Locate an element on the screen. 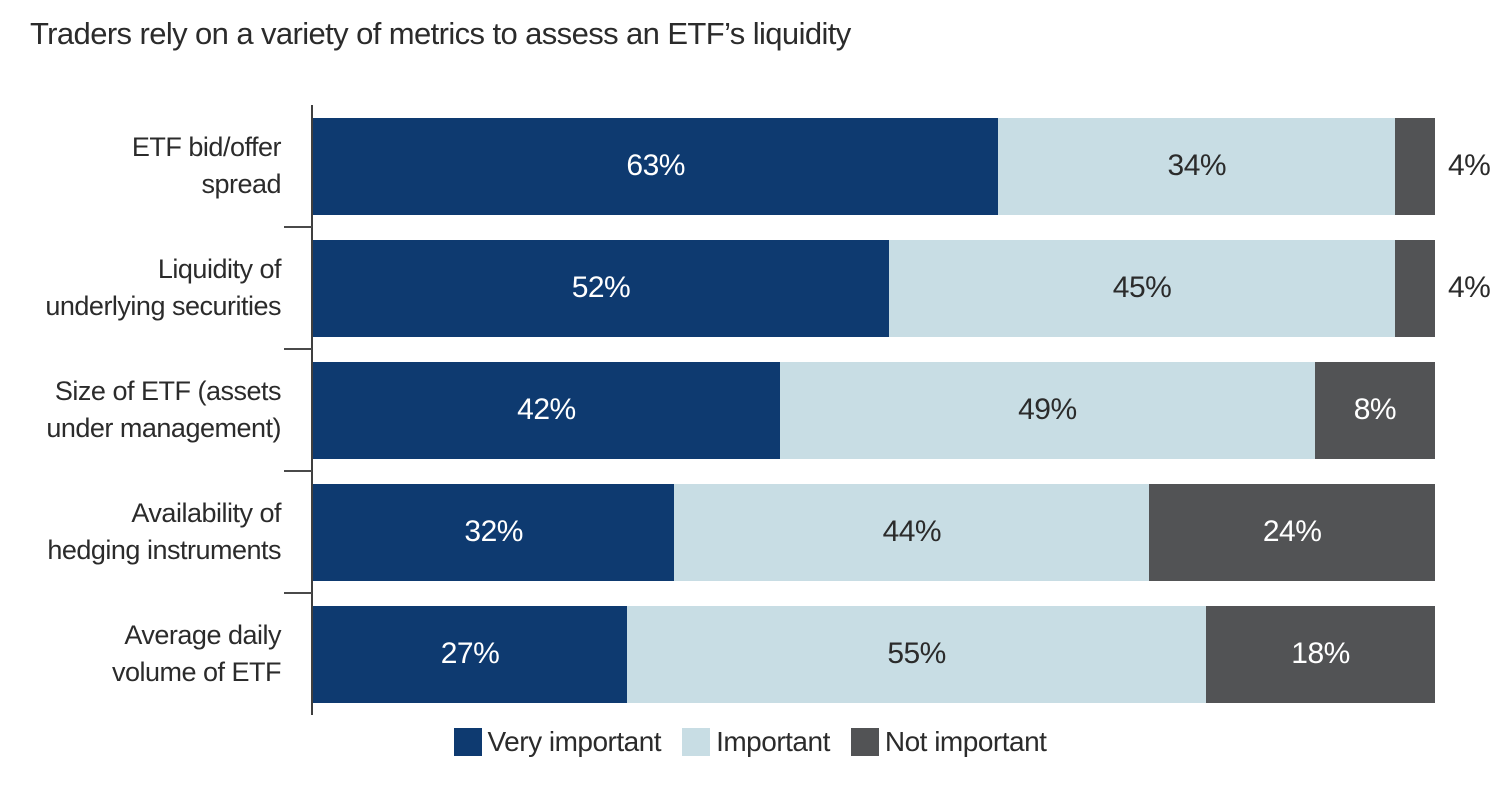 This screenshot has width=1500, height=795. value-label: 63% is located at coordinates (655, 165).